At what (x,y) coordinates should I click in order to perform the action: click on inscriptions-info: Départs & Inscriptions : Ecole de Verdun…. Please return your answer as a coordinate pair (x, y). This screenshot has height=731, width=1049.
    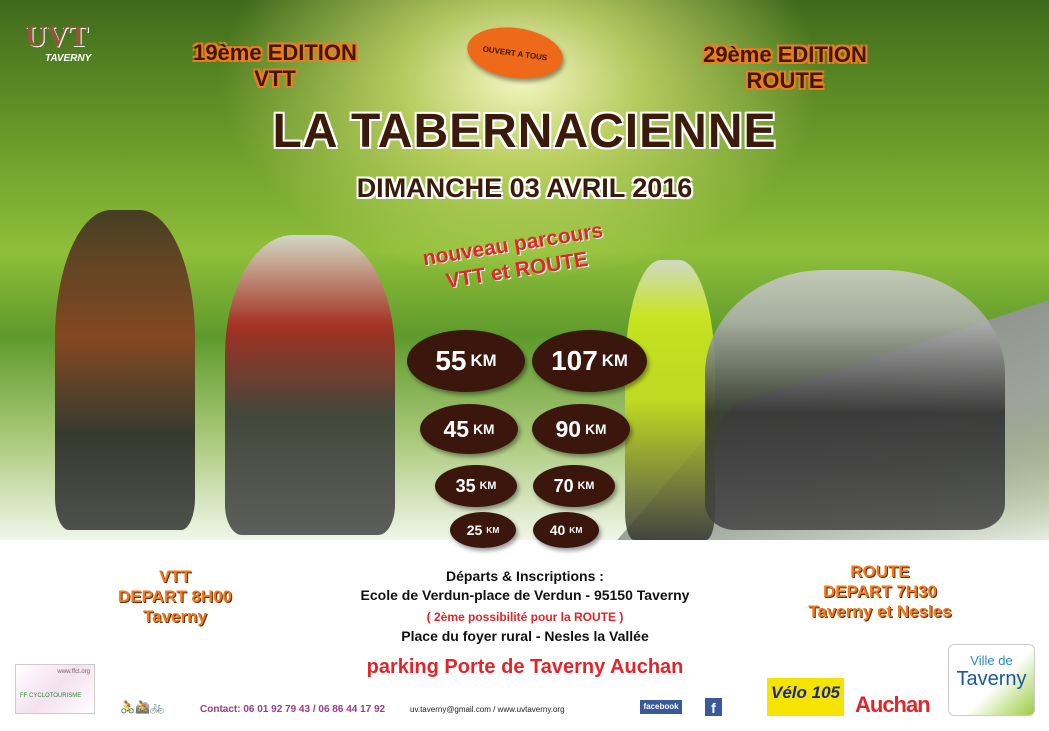
    Looking at the image, I should click on (525, 606).